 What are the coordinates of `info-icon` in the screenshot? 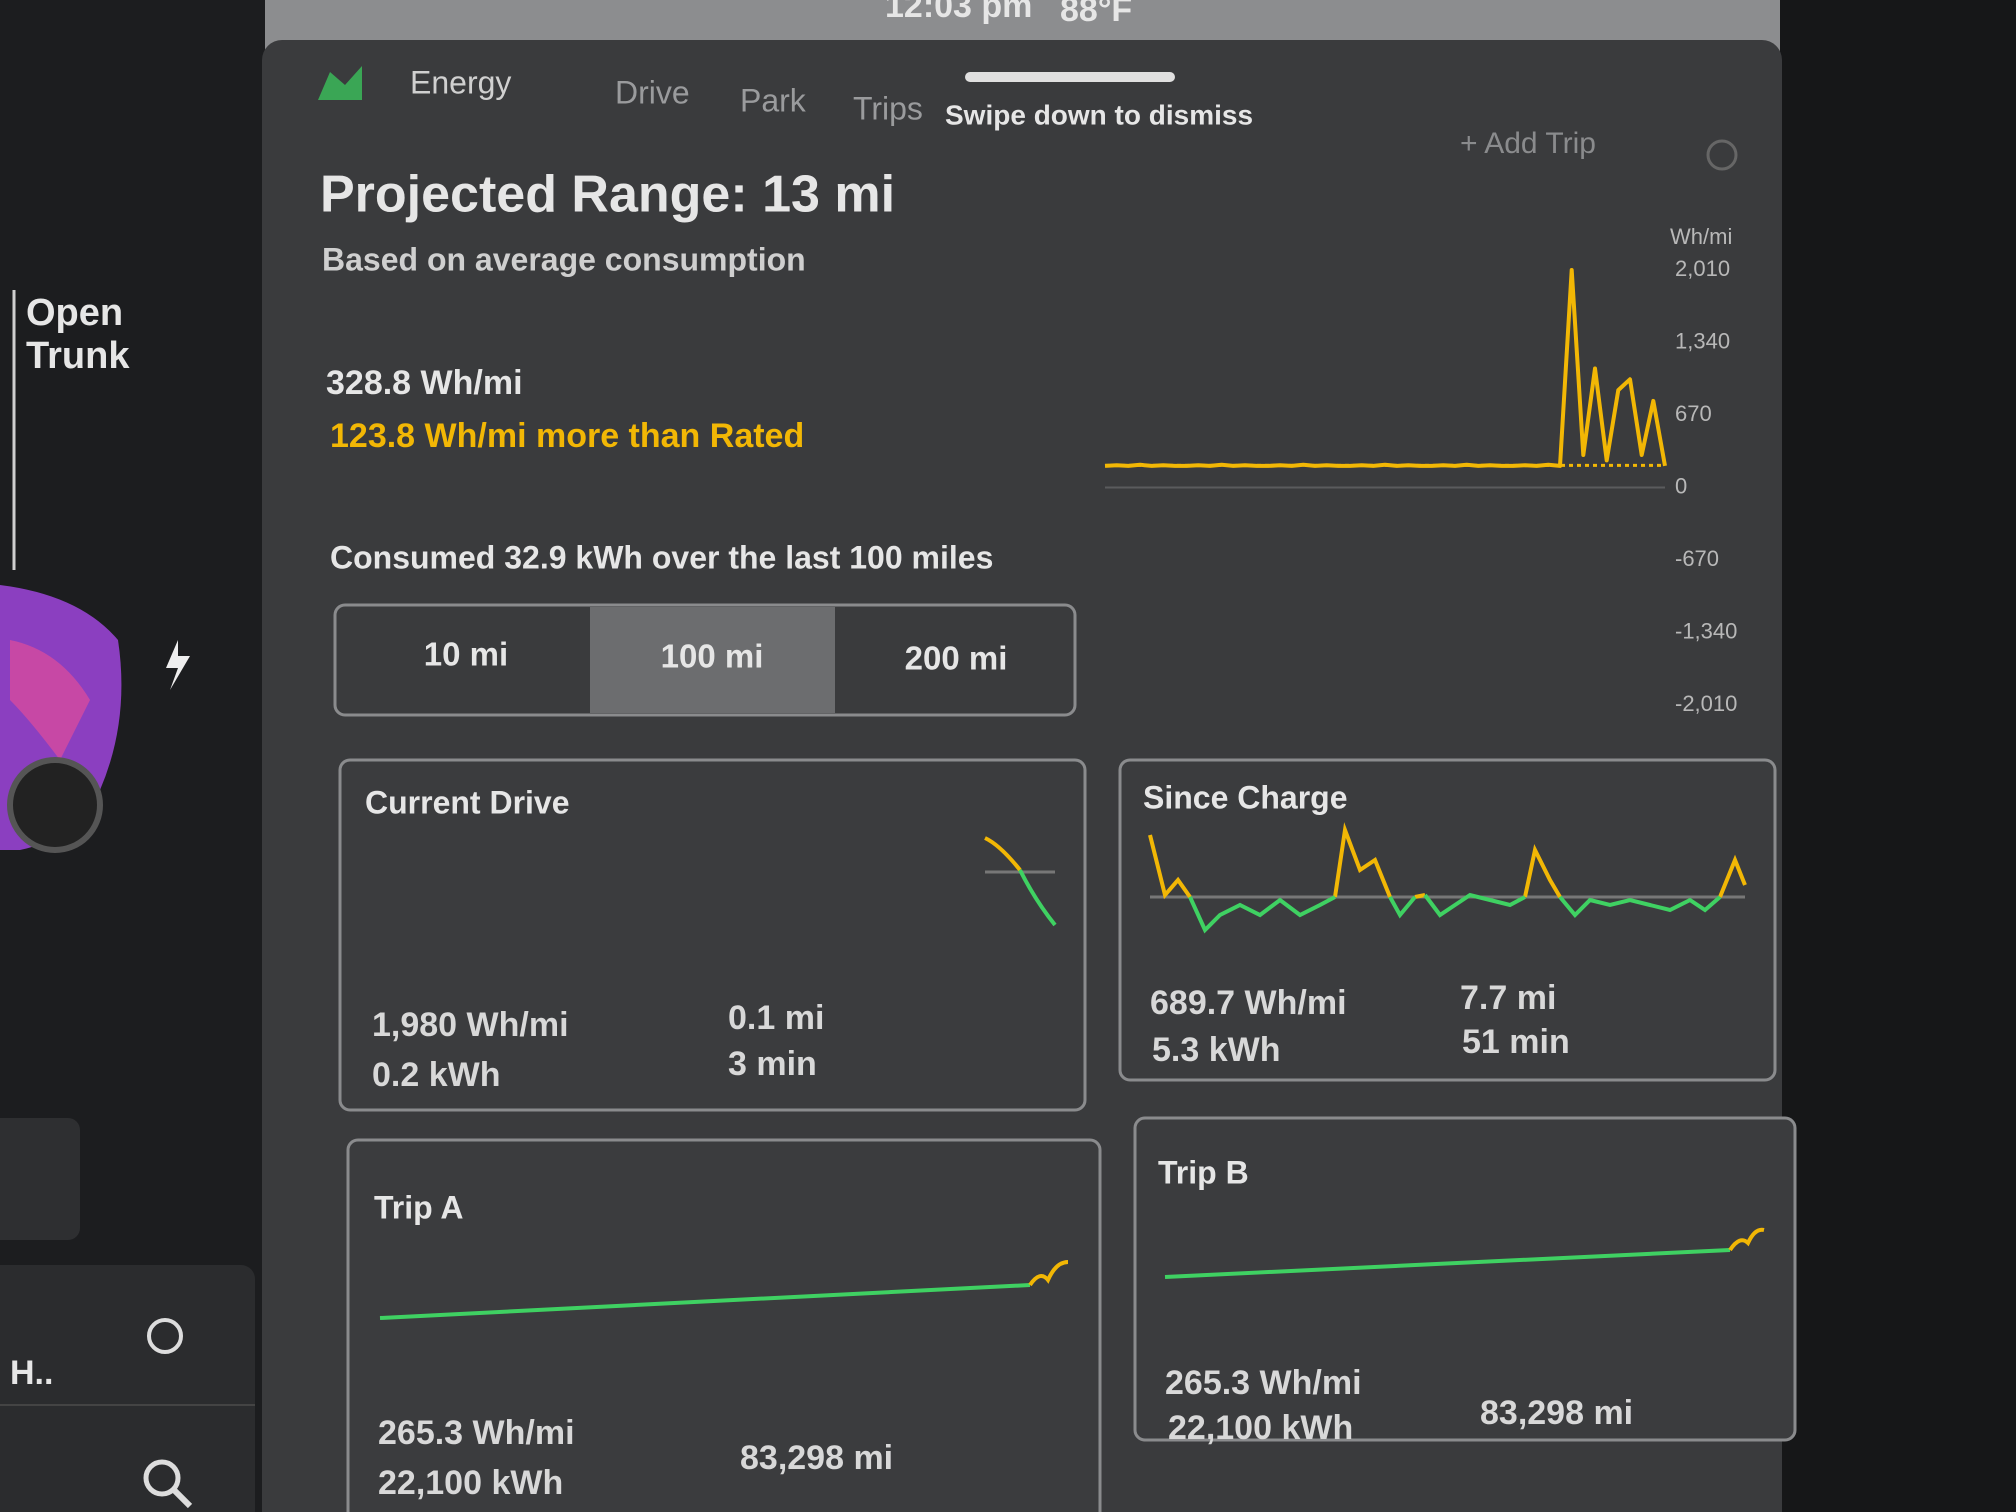 It's located at (1722, 155).